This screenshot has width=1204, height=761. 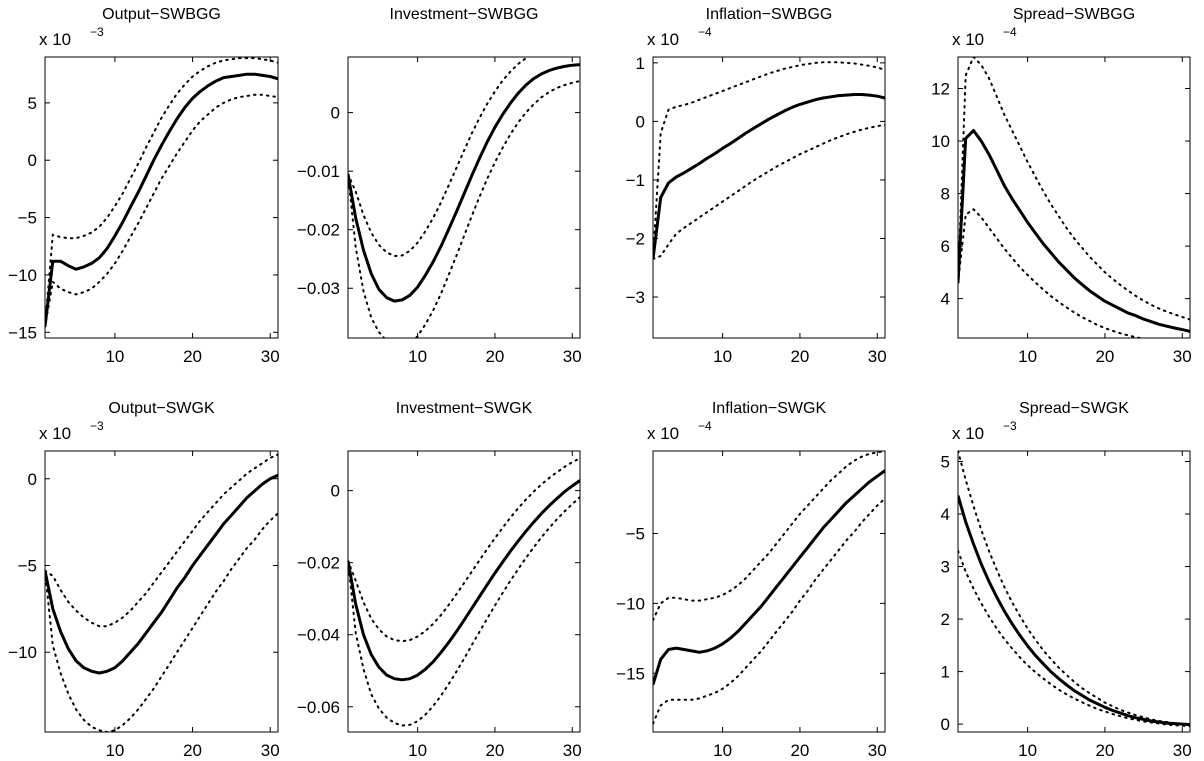 I want to click on y-tick-label: −0.06, so click(x=318, y=707).